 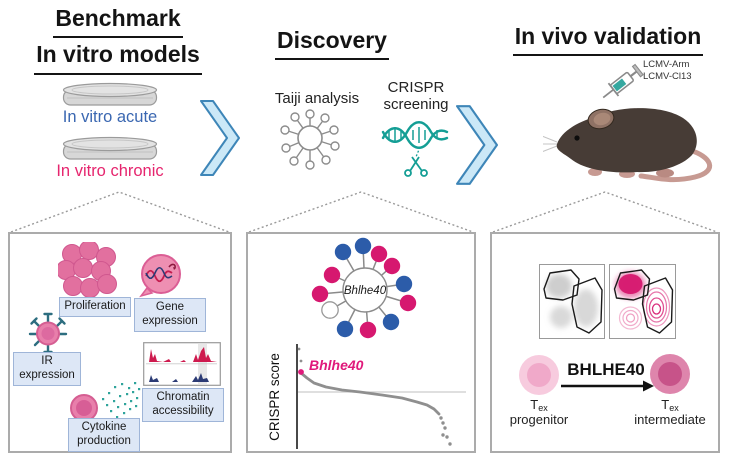 I want to click on crispr-plot-ylabel: CRISPR score, so click(x=274, y=397).